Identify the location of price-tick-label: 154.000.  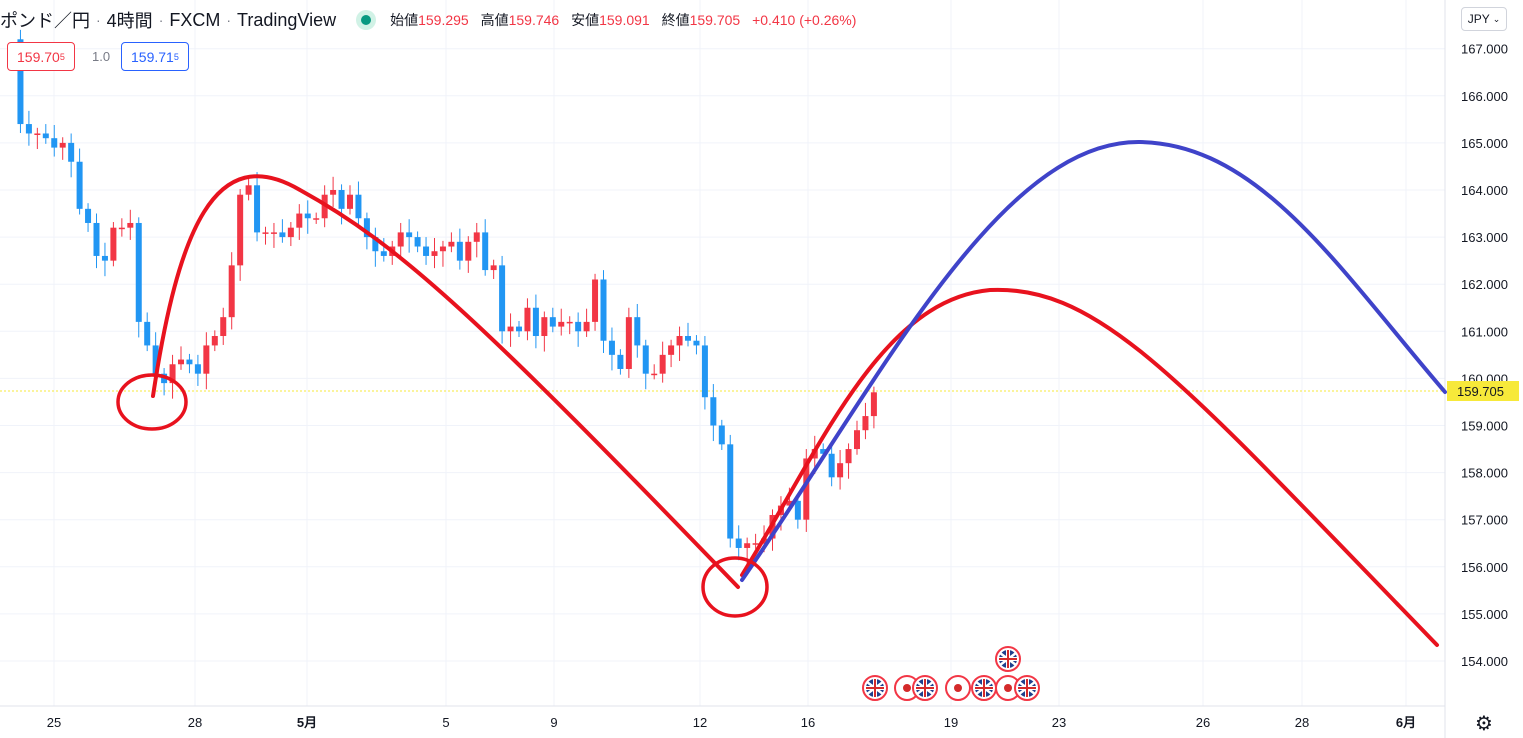
(1484, 661).